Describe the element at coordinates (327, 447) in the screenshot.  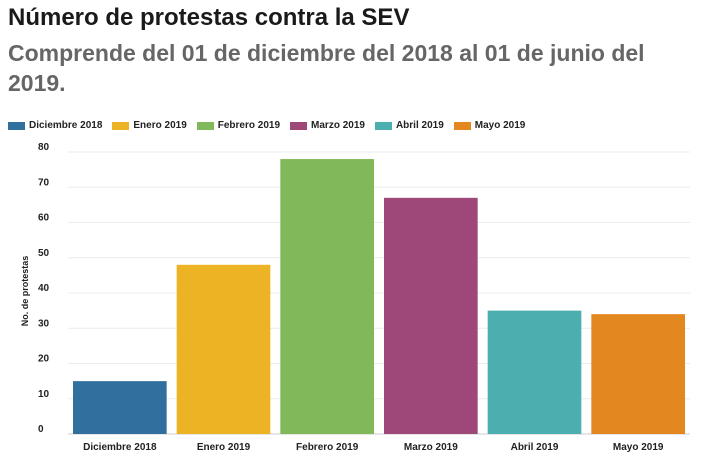
I see `x-tick-label: Febrero 2019` at that location.